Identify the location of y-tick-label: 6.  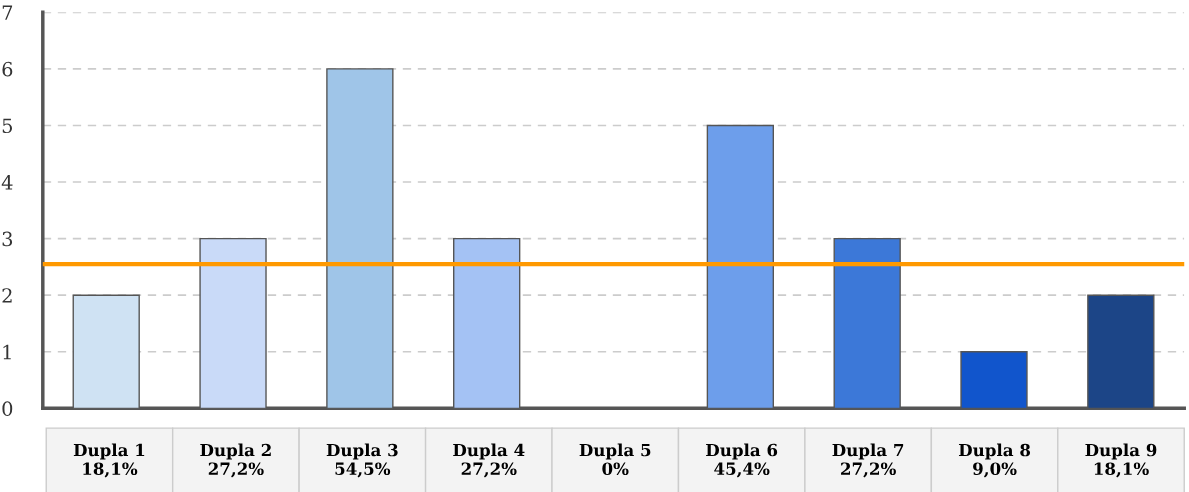
(7, 69).